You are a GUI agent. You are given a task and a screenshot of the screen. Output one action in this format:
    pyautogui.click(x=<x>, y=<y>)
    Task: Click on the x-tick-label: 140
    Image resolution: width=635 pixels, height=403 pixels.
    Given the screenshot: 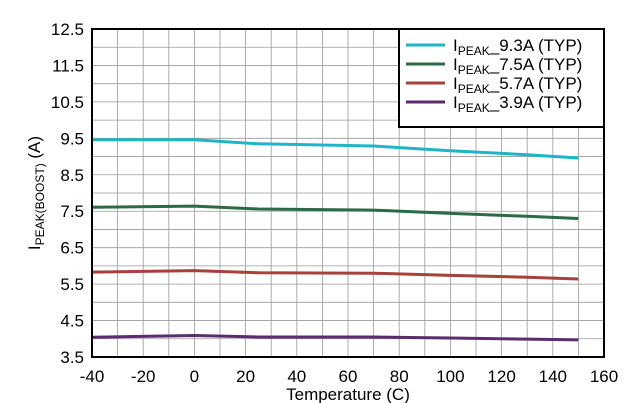 What is the action you would take?
    pyautogui.click(x=553, y=376)
    